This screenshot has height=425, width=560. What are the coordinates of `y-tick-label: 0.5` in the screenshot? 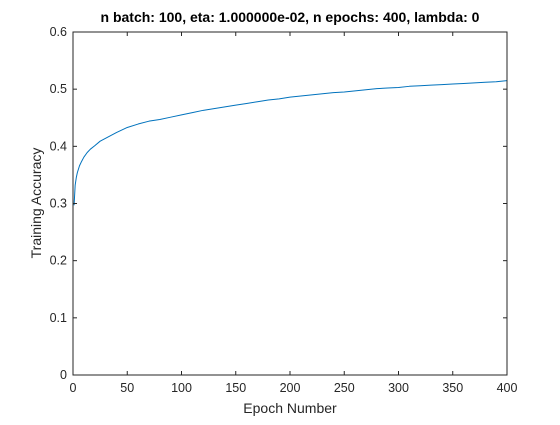 It's located at (58, 89).